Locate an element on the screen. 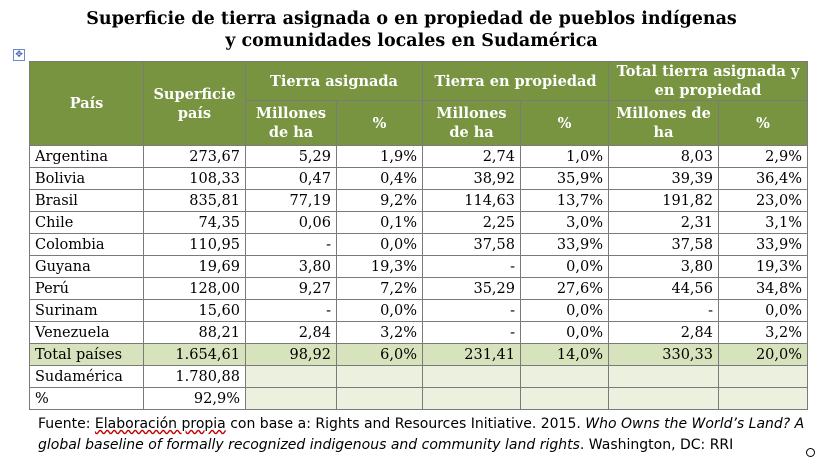 The width and height of the screenshot is (823, 476). cell-percent-value: 92,9% is located at coordinates (194, 398).